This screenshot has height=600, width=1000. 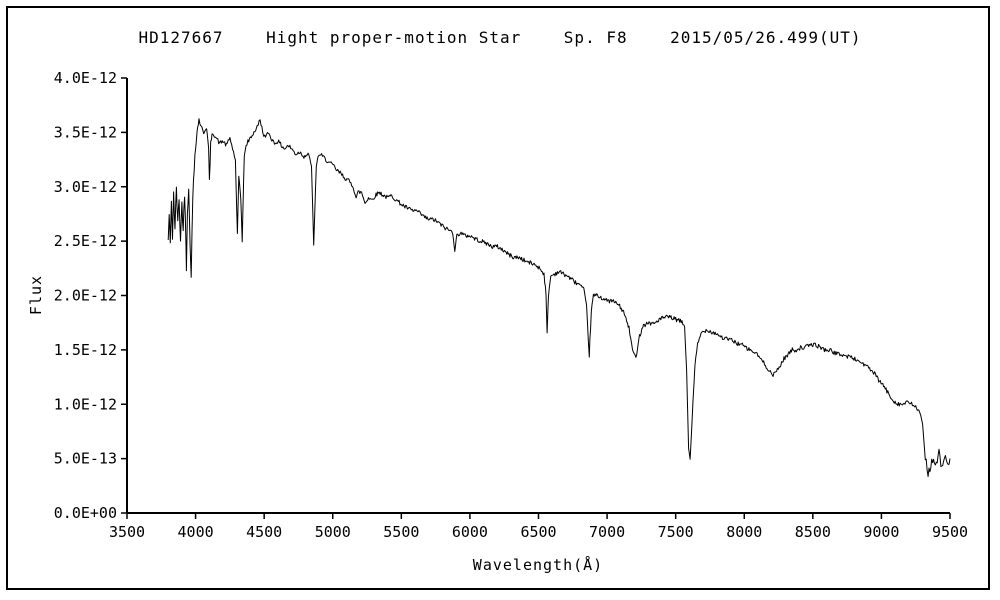 What do you see at coordinates (881, 532) in the screenshot?
I see `x-tick-label: 9000` at bounding box center [881, 532].